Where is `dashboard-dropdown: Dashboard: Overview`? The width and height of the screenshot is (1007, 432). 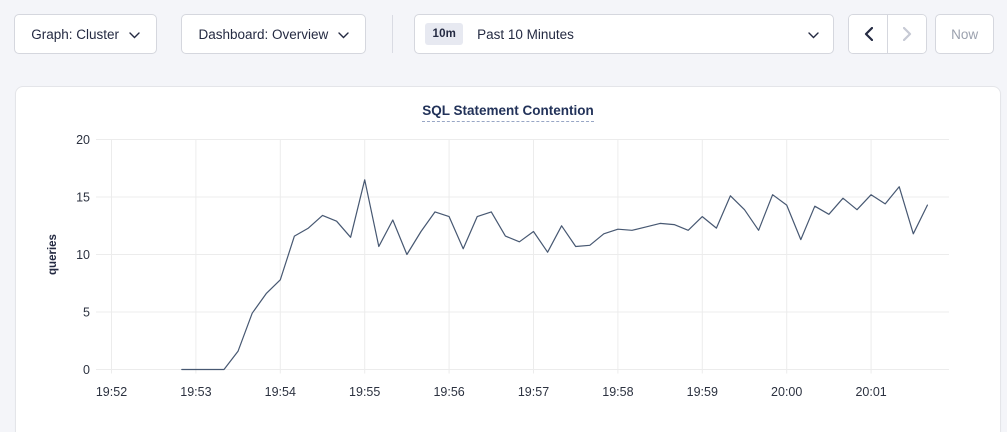
dashboard-dropdown: Dashboard: Overview is located at coordinates (274, 34).